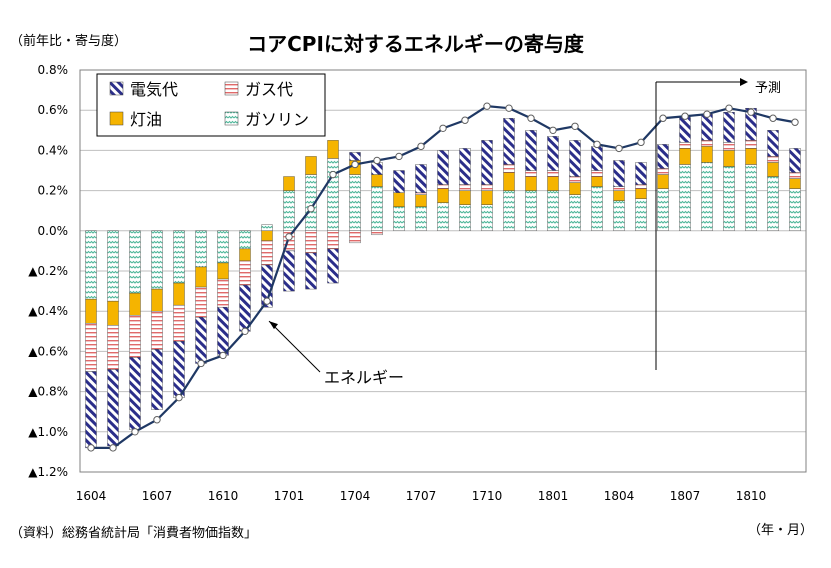 This screenshot has width=831, height=568. I want to click on energy-pointer, so click(294, 346).